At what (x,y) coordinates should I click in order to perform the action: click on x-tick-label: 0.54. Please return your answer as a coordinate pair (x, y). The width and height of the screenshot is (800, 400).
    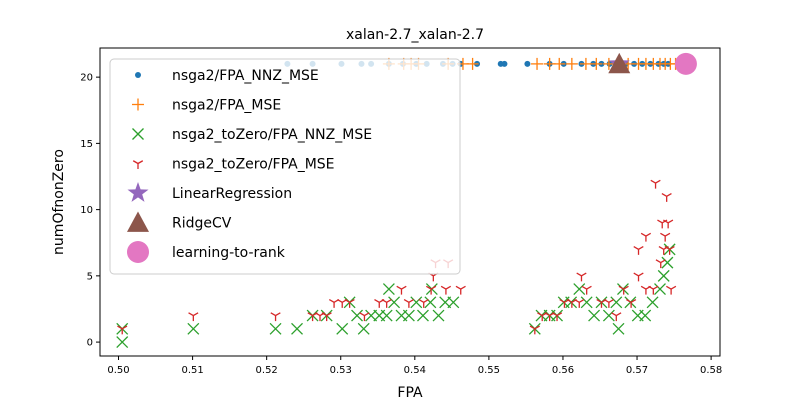
    Looking at the image, I should click on (415, 370).